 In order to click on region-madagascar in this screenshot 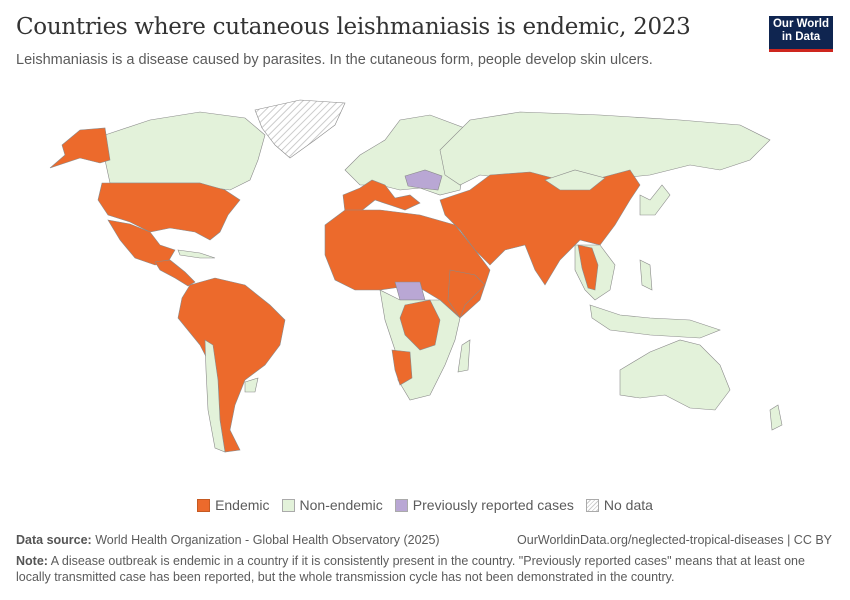, I will do `click(464, 356)`.